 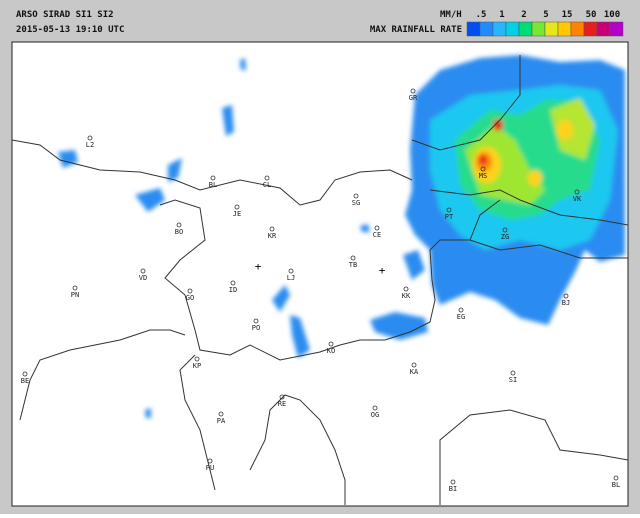 What do you see at coordinates (197, 366) in the screenshot?
I see `place-label: KP` at bounding box center [197, 366].